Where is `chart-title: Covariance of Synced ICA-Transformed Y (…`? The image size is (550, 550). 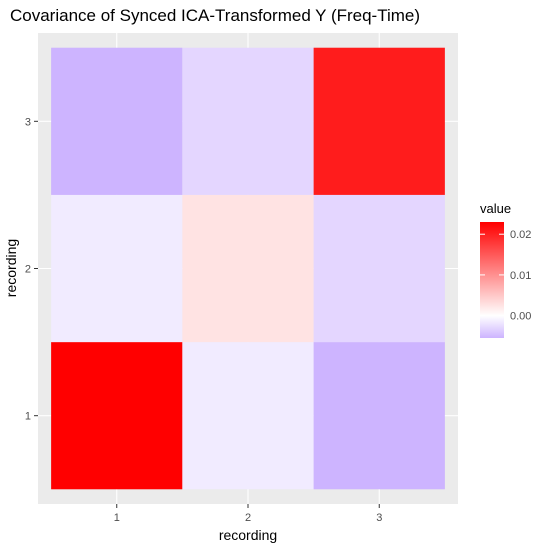 chart-title: Covariance of Synced ICA-Transformed Y (… is located at coordinates (215, 15).